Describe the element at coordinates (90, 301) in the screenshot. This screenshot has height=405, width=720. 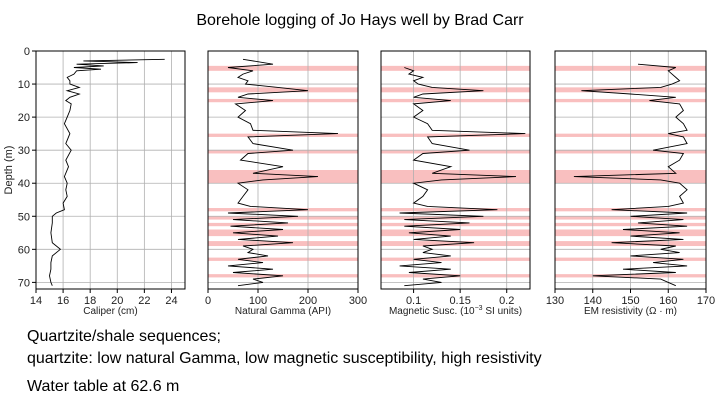
I see `x-tick-label: 18` at that location.